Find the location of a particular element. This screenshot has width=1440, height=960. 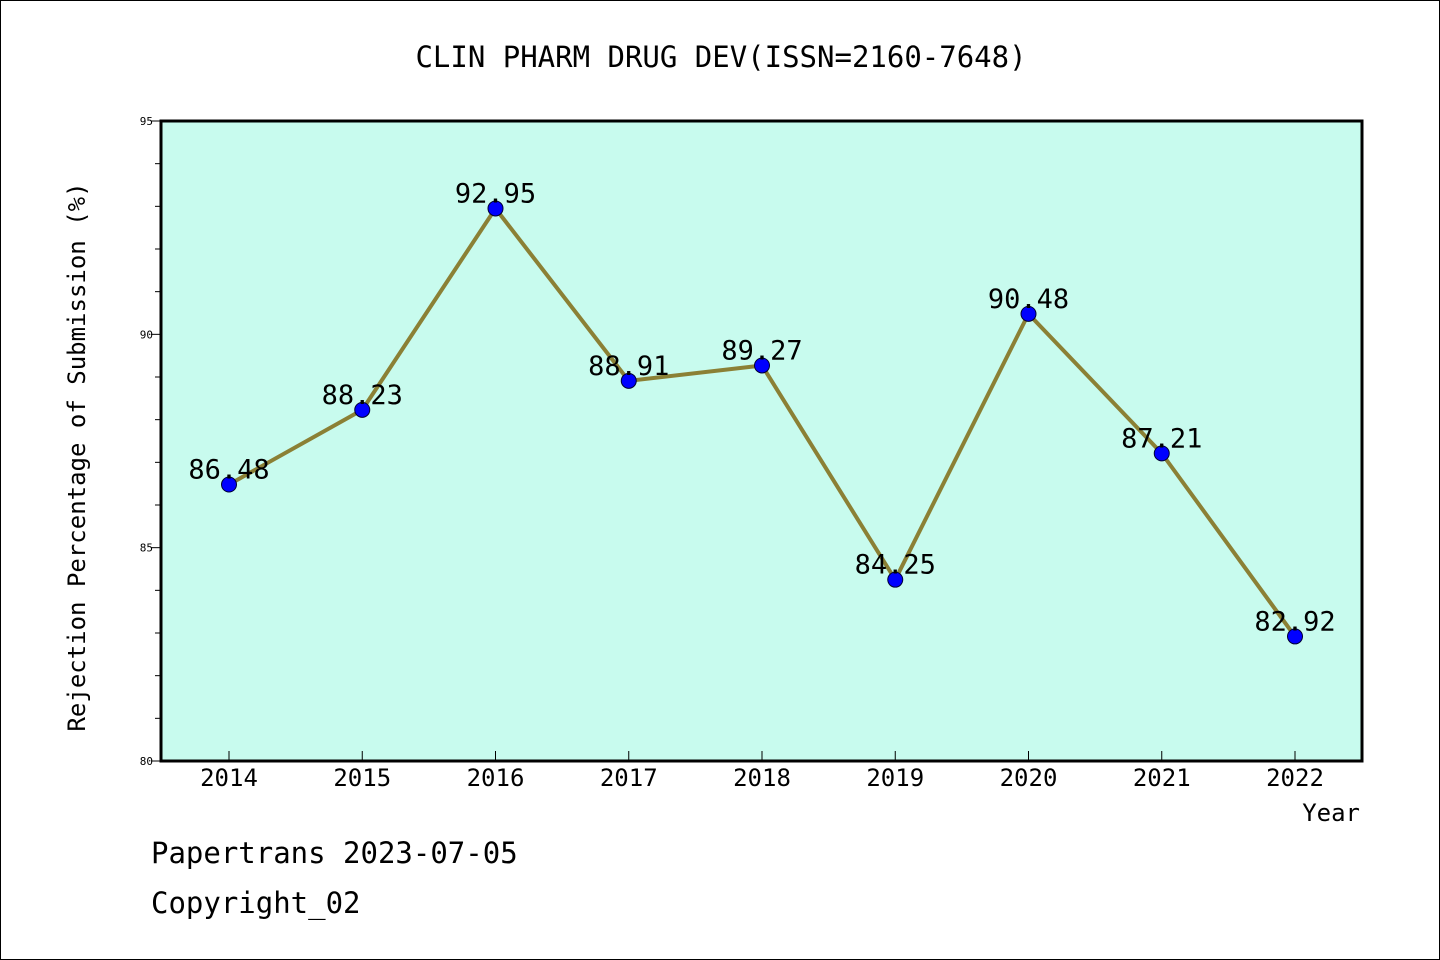

footer-watermark: Papertrans 2023-07-05 is located at coordinates (334, 853).